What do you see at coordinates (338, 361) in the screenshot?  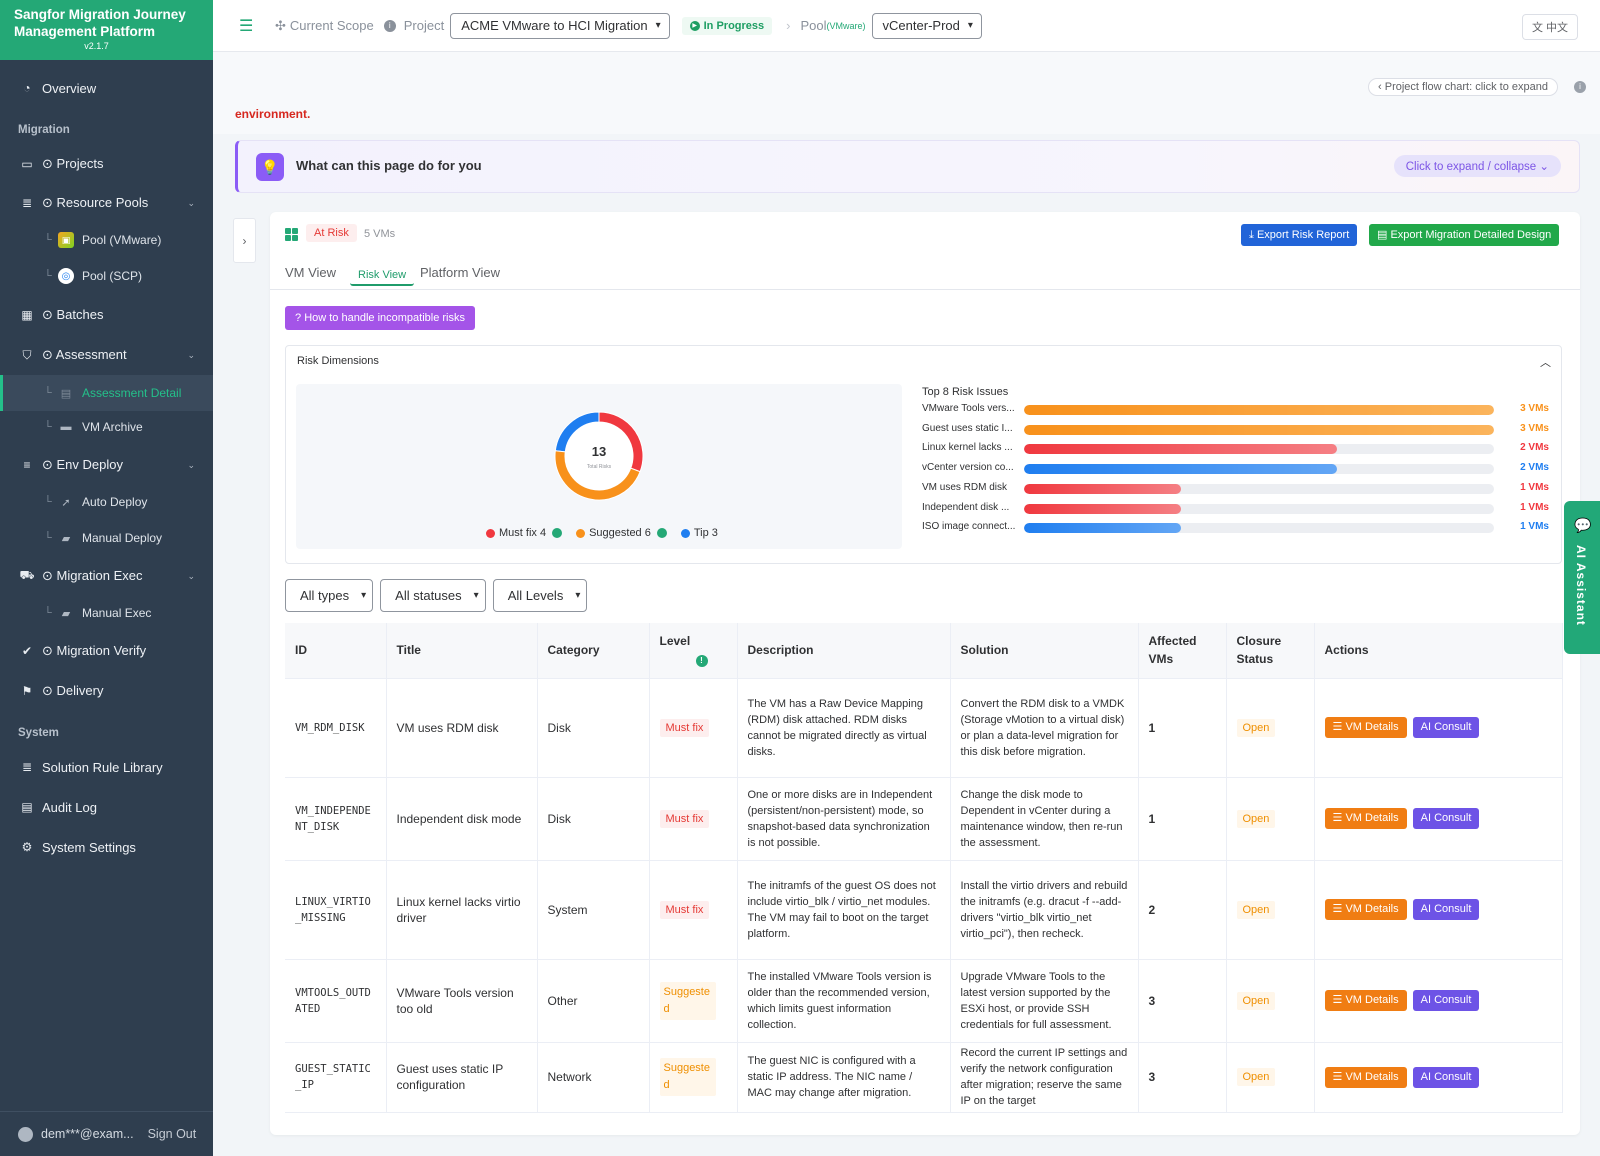 I see `risk-dimensions-title: Risk Dimensions` at bounding box center [338, 361].